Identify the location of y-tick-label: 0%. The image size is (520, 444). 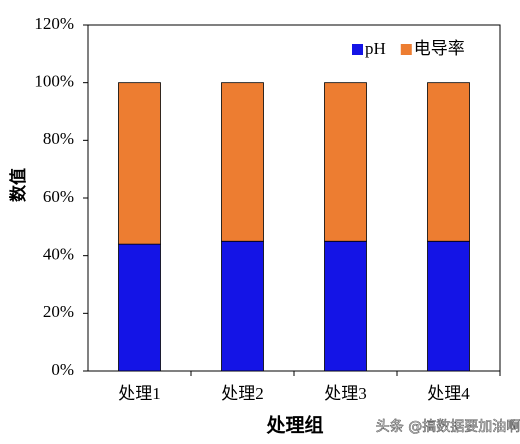
(62, 369).